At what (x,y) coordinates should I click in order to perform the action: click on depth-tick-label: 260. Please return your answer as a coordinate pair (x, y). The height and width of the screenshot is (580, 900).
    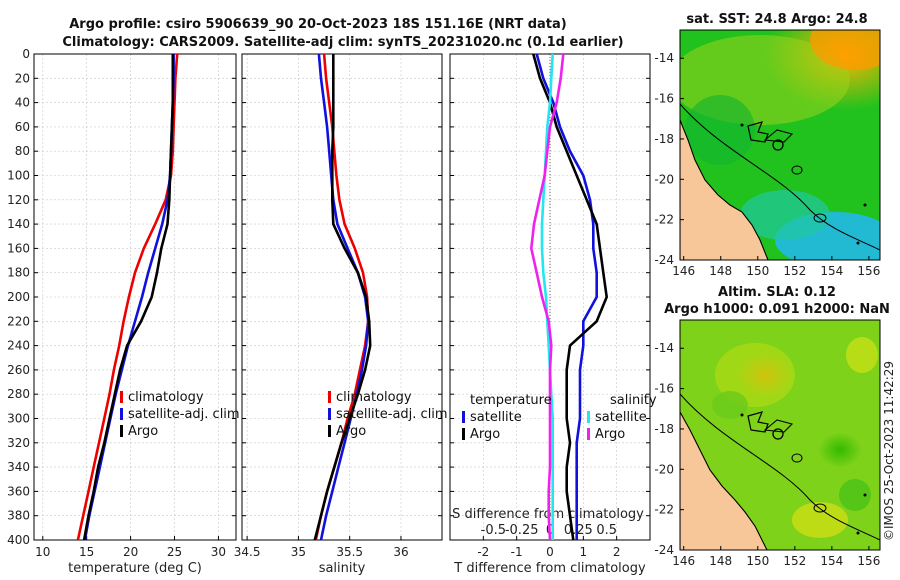
    Looking at the image, I should click on (18, 370).